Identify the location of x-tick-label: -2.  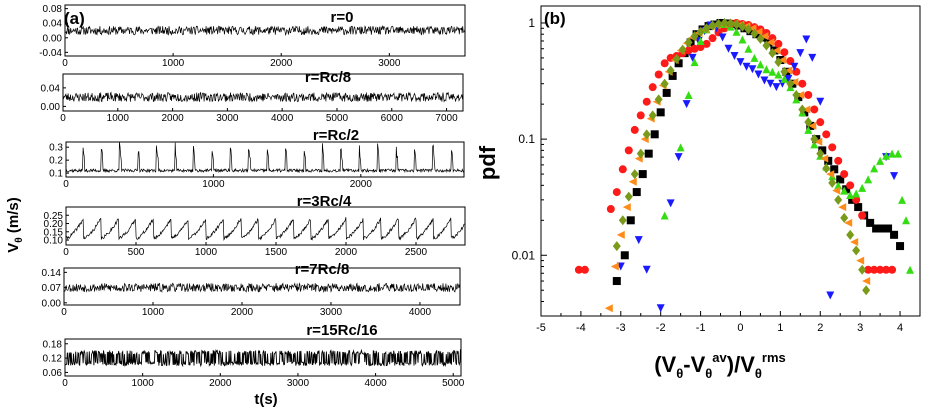
(661, 328).